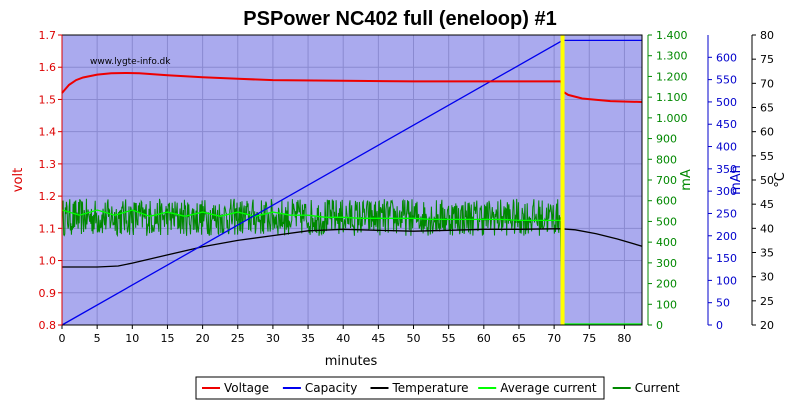 Image resolution: width=800 pixels, height=400 pixels. Describe the element at coordinates (48, 67) in the screenshot. I see `y-tick-label: 1.6` at that location.